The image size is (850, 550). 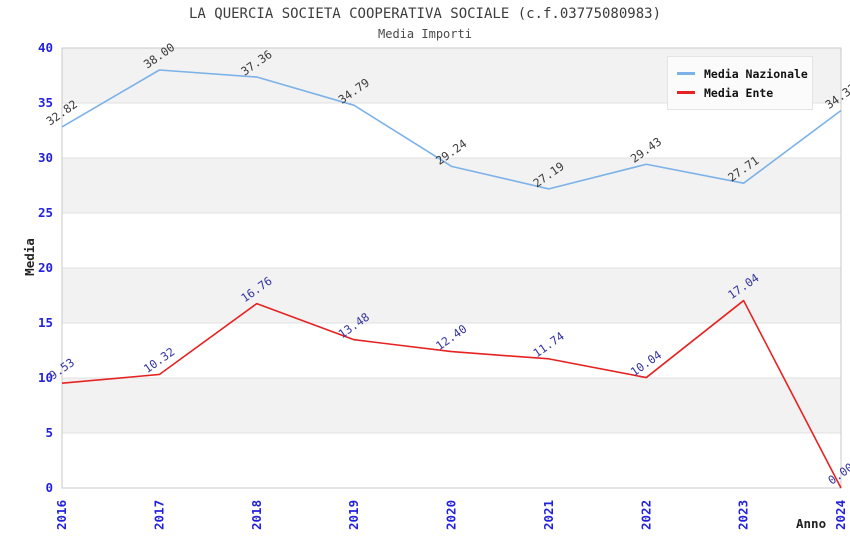 What do you see at coordinates (45, 212) in the screenshot?
I see `y-tick-label: 25` at bounding box center [45, 212].